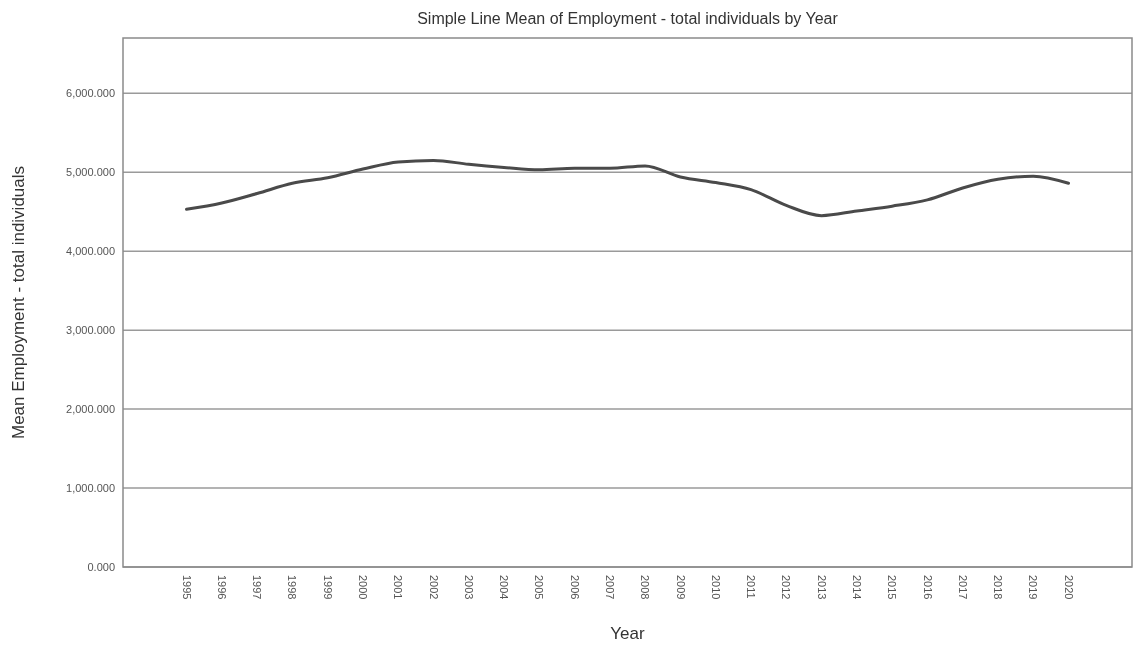  Describe the element at coordinates (751, 587) in the screenshot. I see `x-tick-label: 2011` at that location.